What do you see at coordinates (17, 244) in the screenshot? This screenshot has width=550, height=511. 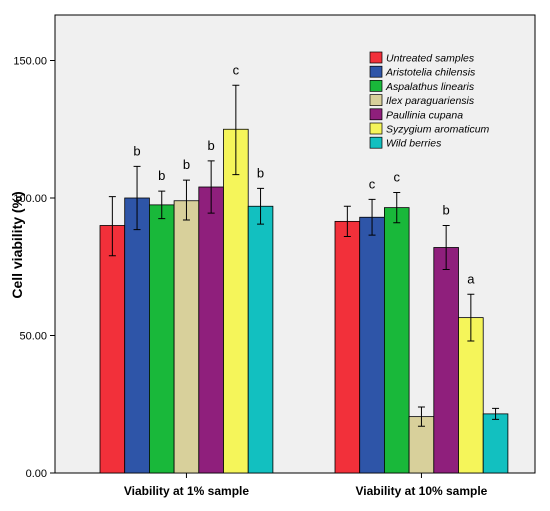 I see `y-axis-label: Cell viability (%)` at bounding box center [17, 244].